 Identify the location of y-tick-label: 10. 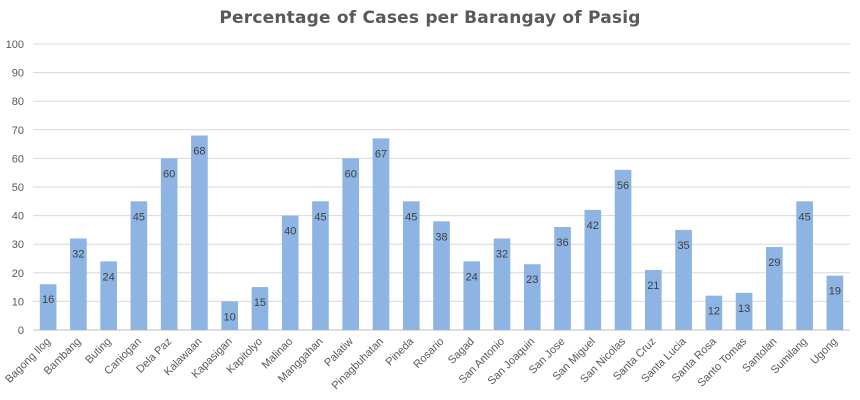
(18, 302).